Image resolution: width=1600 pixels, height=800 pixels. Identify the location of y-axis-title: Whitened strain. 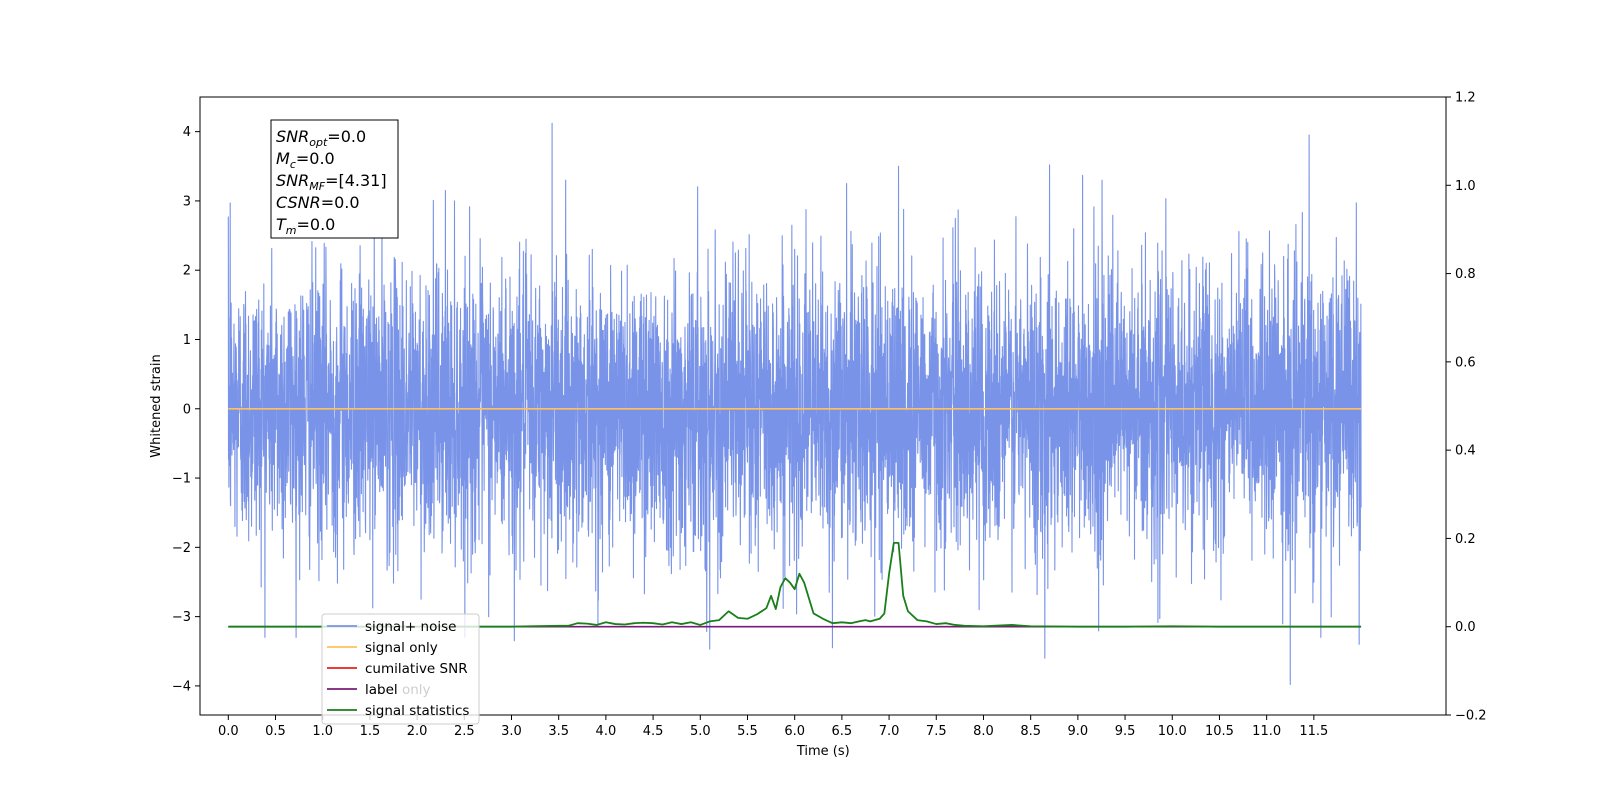
(156, 405).